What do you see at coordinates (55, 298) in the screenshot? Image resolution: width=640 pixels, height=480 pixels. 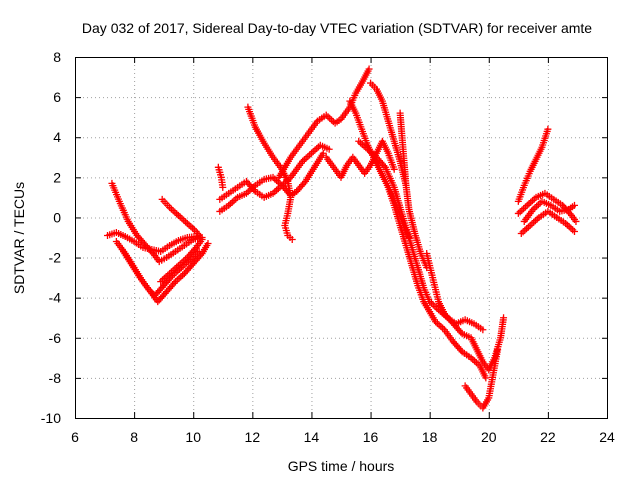 I see `y-tick-label: -4` at bounding box center [55, 298].